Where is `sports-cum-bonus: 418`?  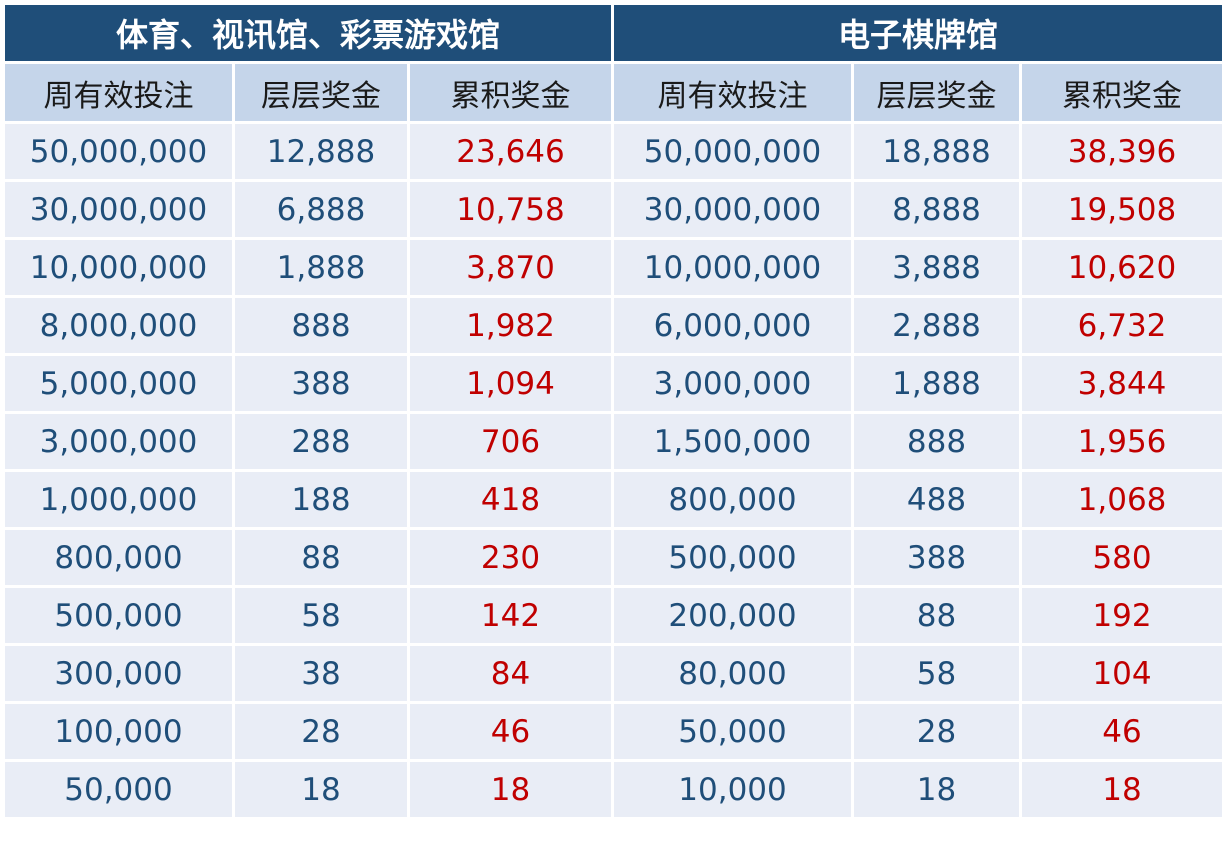 sports-cum-bonus: 418 is located at coordinates (510, 499).